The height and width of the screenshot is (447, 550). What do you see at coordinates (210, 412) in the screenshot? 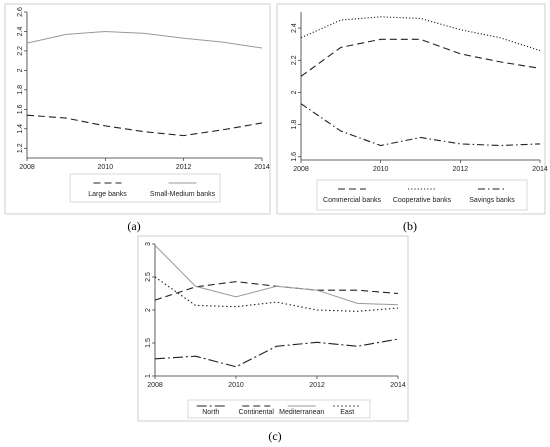
I see `panel-c-legend-label: North` at bounding box center [210, 412].